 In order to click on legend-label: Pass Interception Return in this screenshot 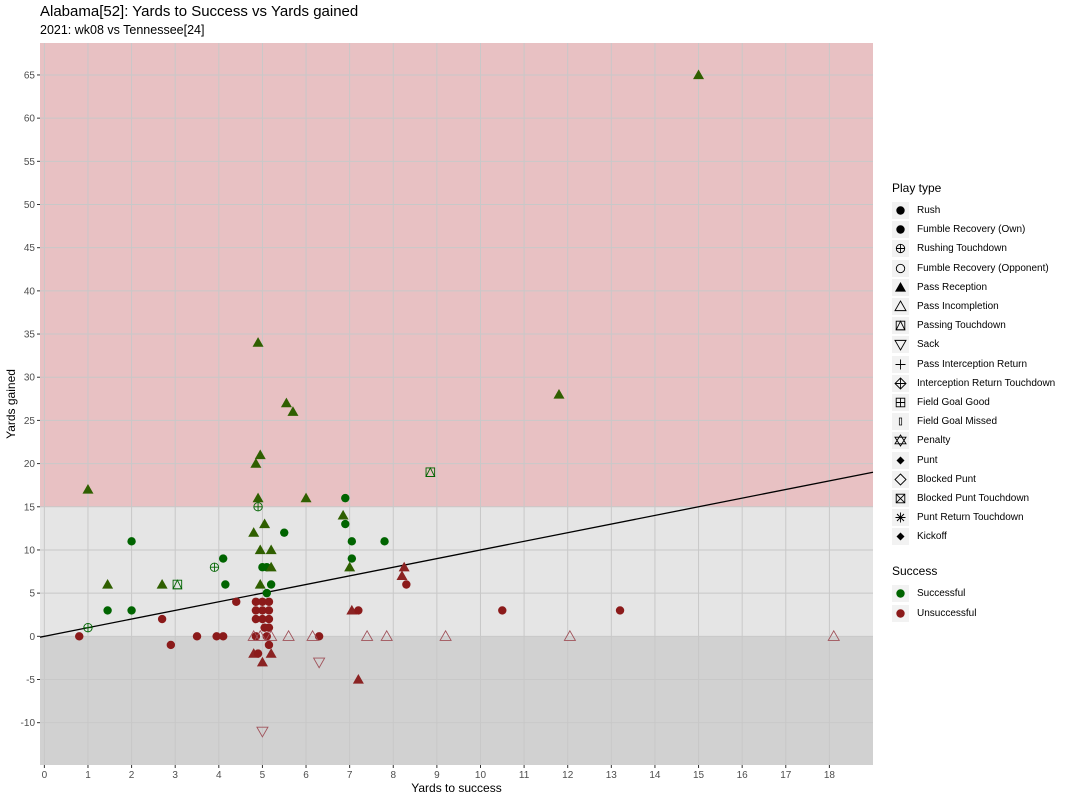, I will do `click(972, 364)`.